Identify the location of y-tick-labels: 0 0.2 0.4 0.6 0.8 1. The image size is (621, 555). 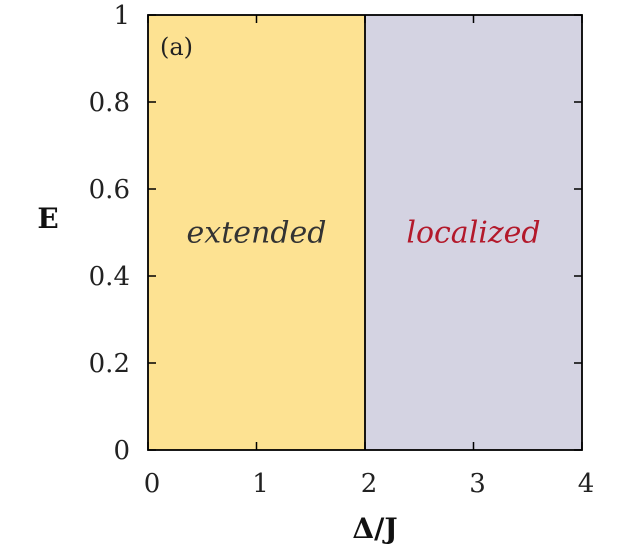
(109, 233).